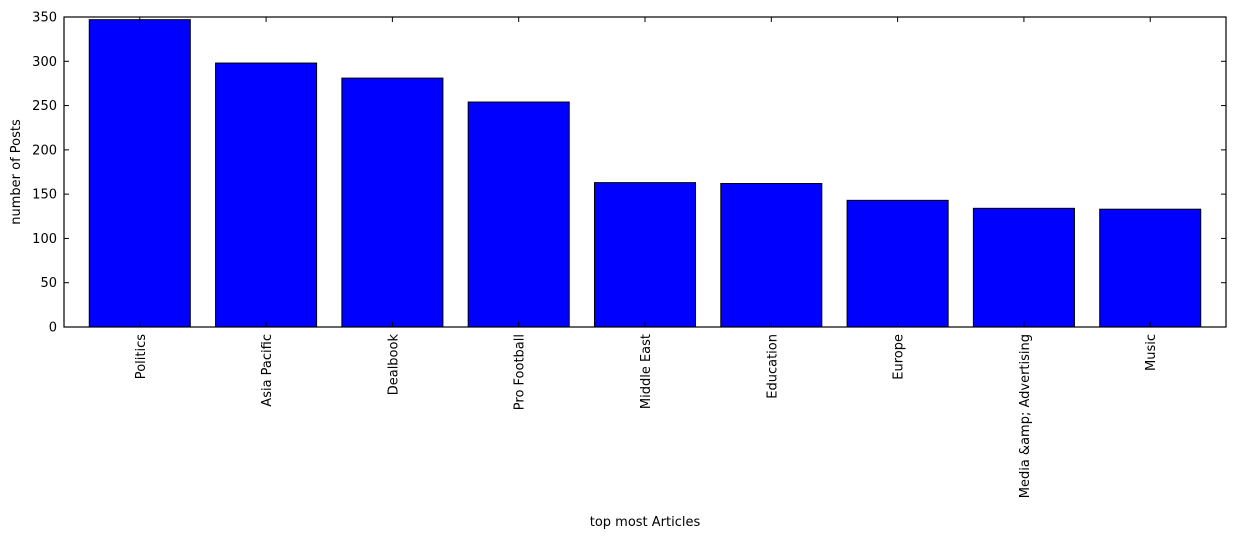  What do you see at coordinates (16, 172) in the screenshot?
I see `y-axis-label: number of Posts` at bounding box center [16, 172].